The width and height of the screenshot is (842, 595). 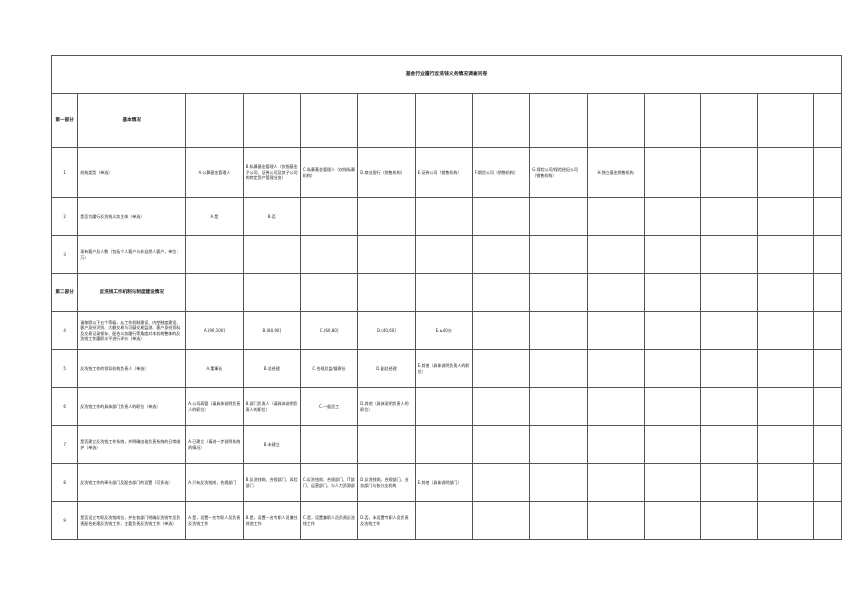 I want to click on answer-option: E.证券公司（销售机构）, so click(x=443, y=172).